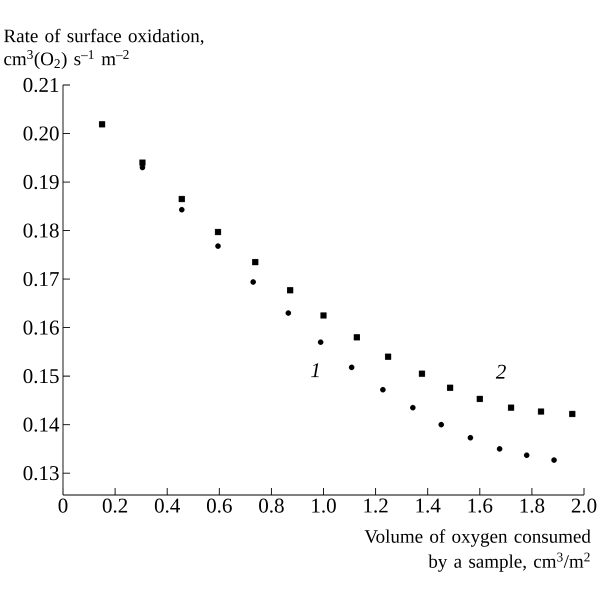  What do you see at coordinates (584, 505) in the screenshot?
I see `x-tick-label: 2.0` at bounding box center [584, 505].